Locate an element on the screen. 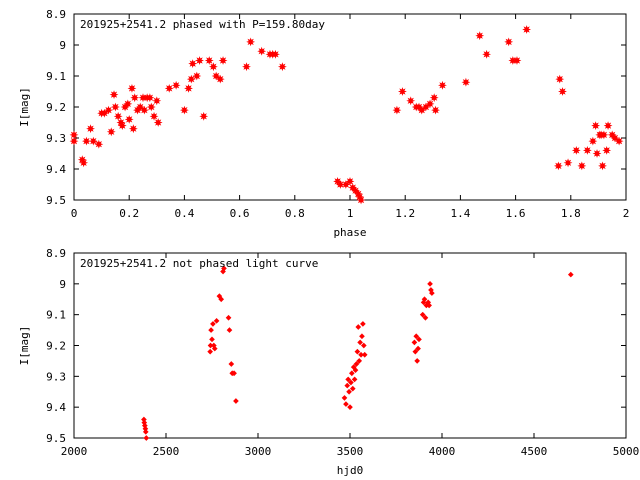 This screenshot has height=480, width=640. phased-y-axis-label: I[mag] is located at coordinates (24, 107).